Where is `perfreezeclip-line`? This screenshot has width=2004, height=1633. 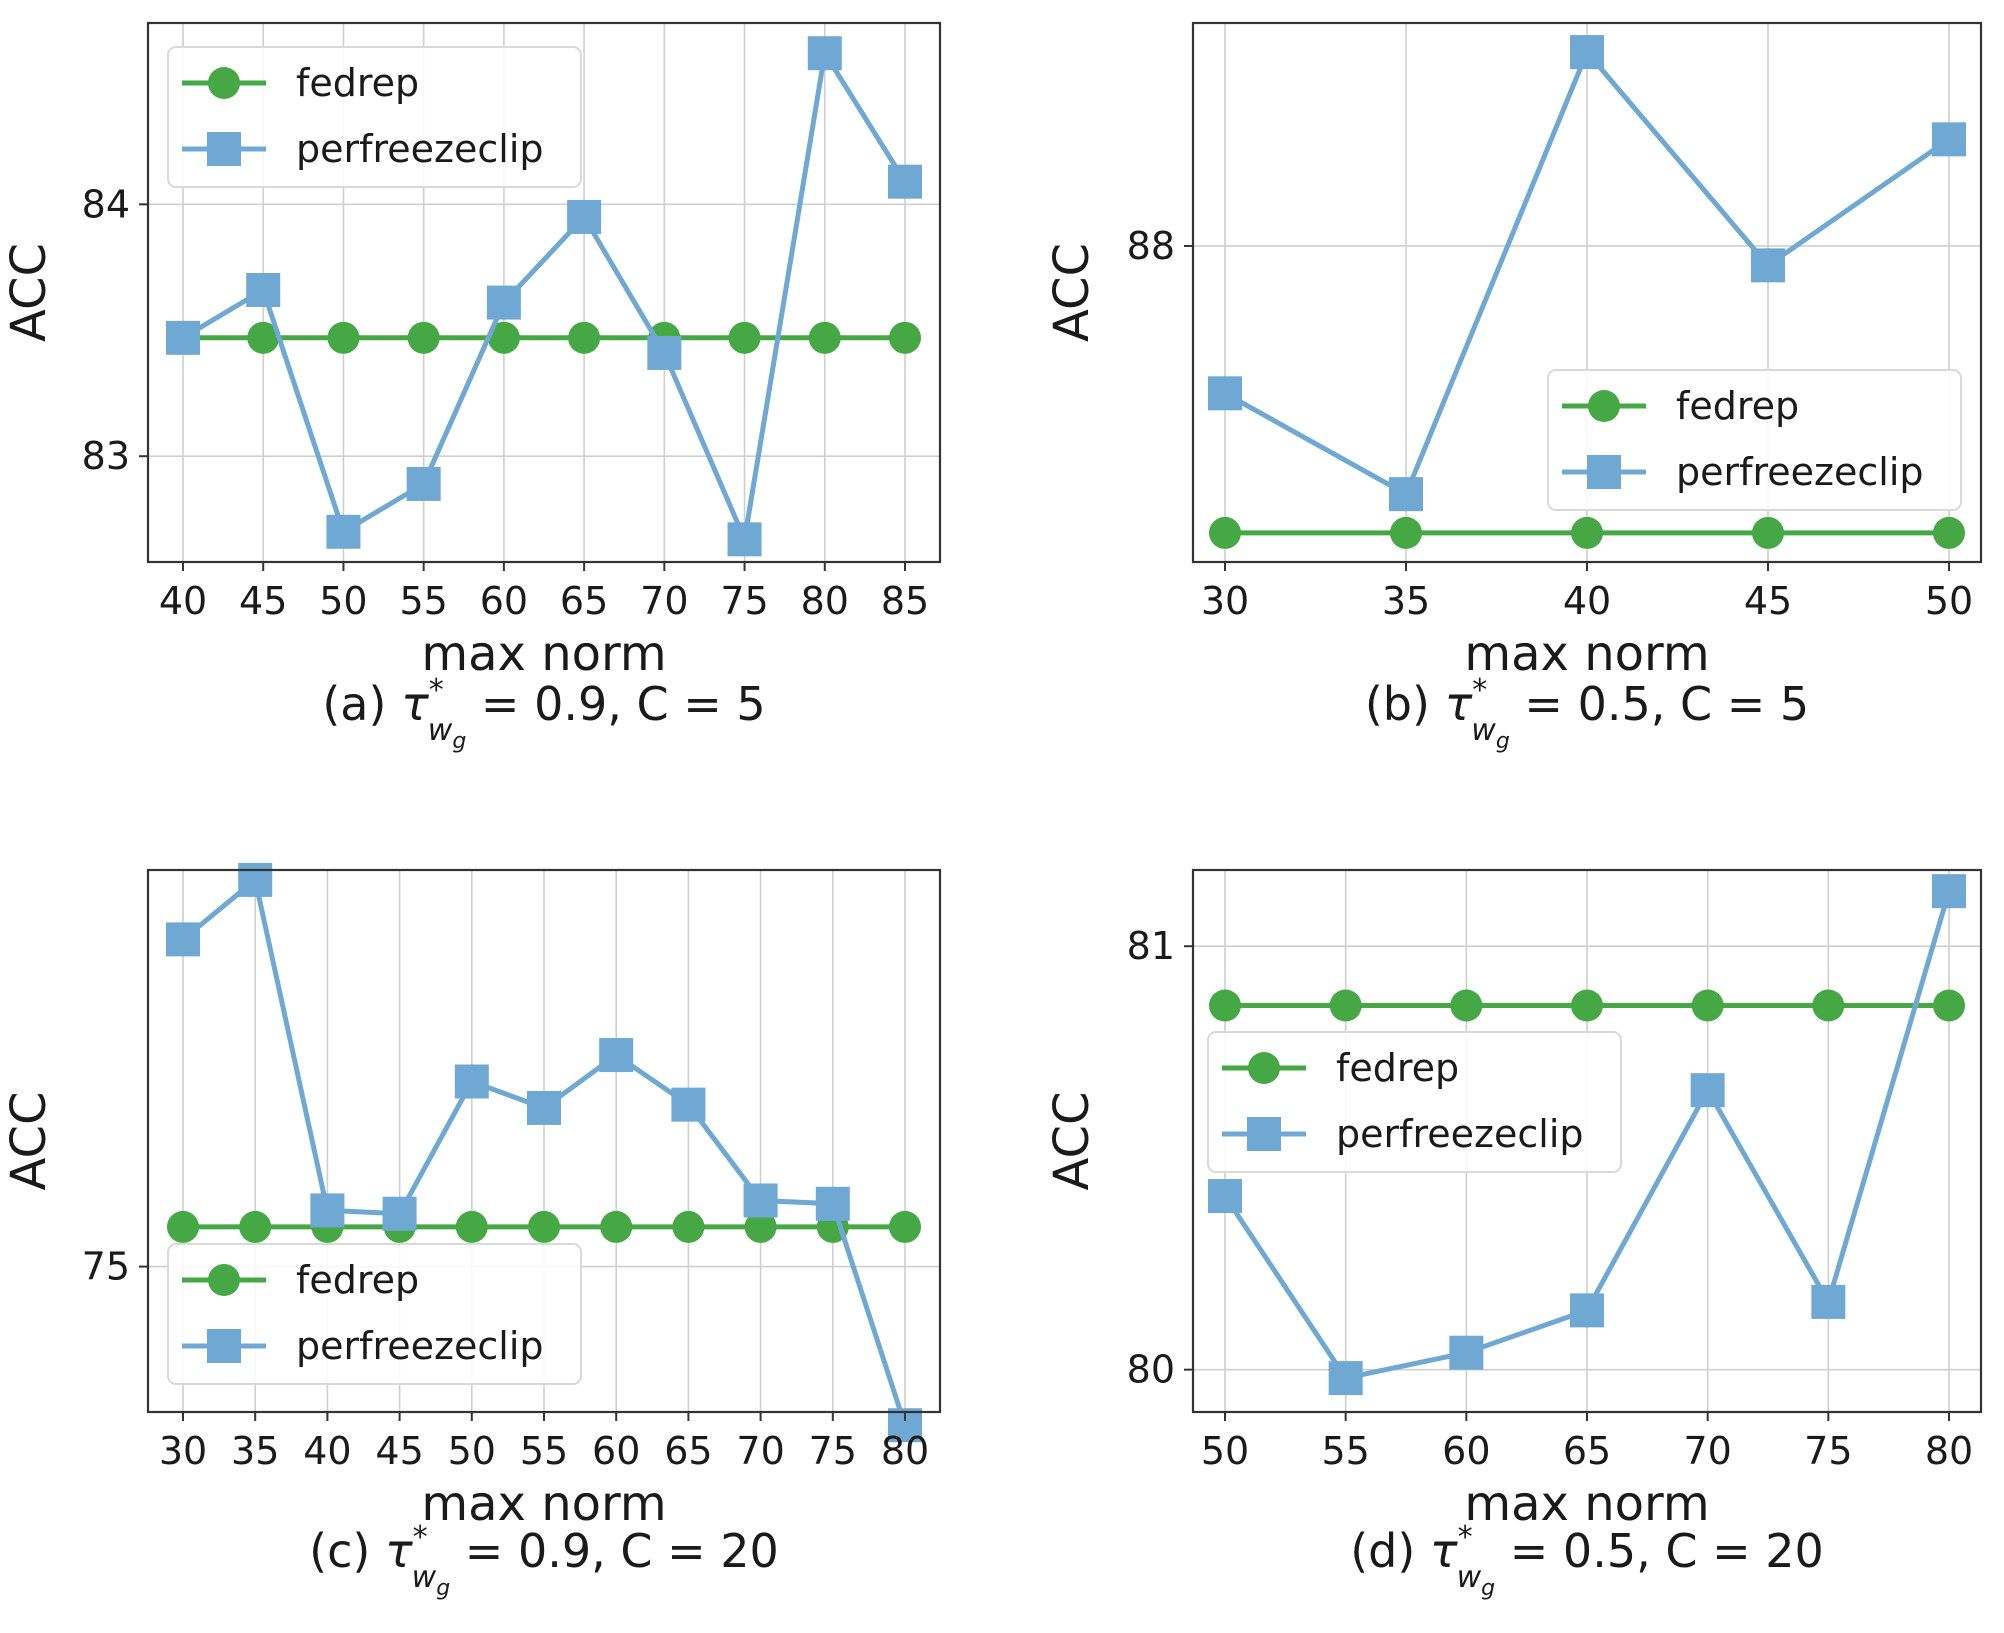 perfreezeclip-line is located at coordinates (544, 296).